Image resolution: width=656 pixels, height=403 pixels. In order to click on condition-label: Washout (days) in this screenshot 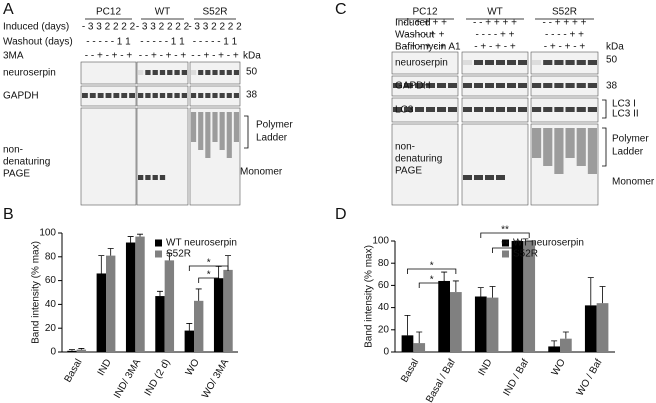, I will do `click(38, 42)`.